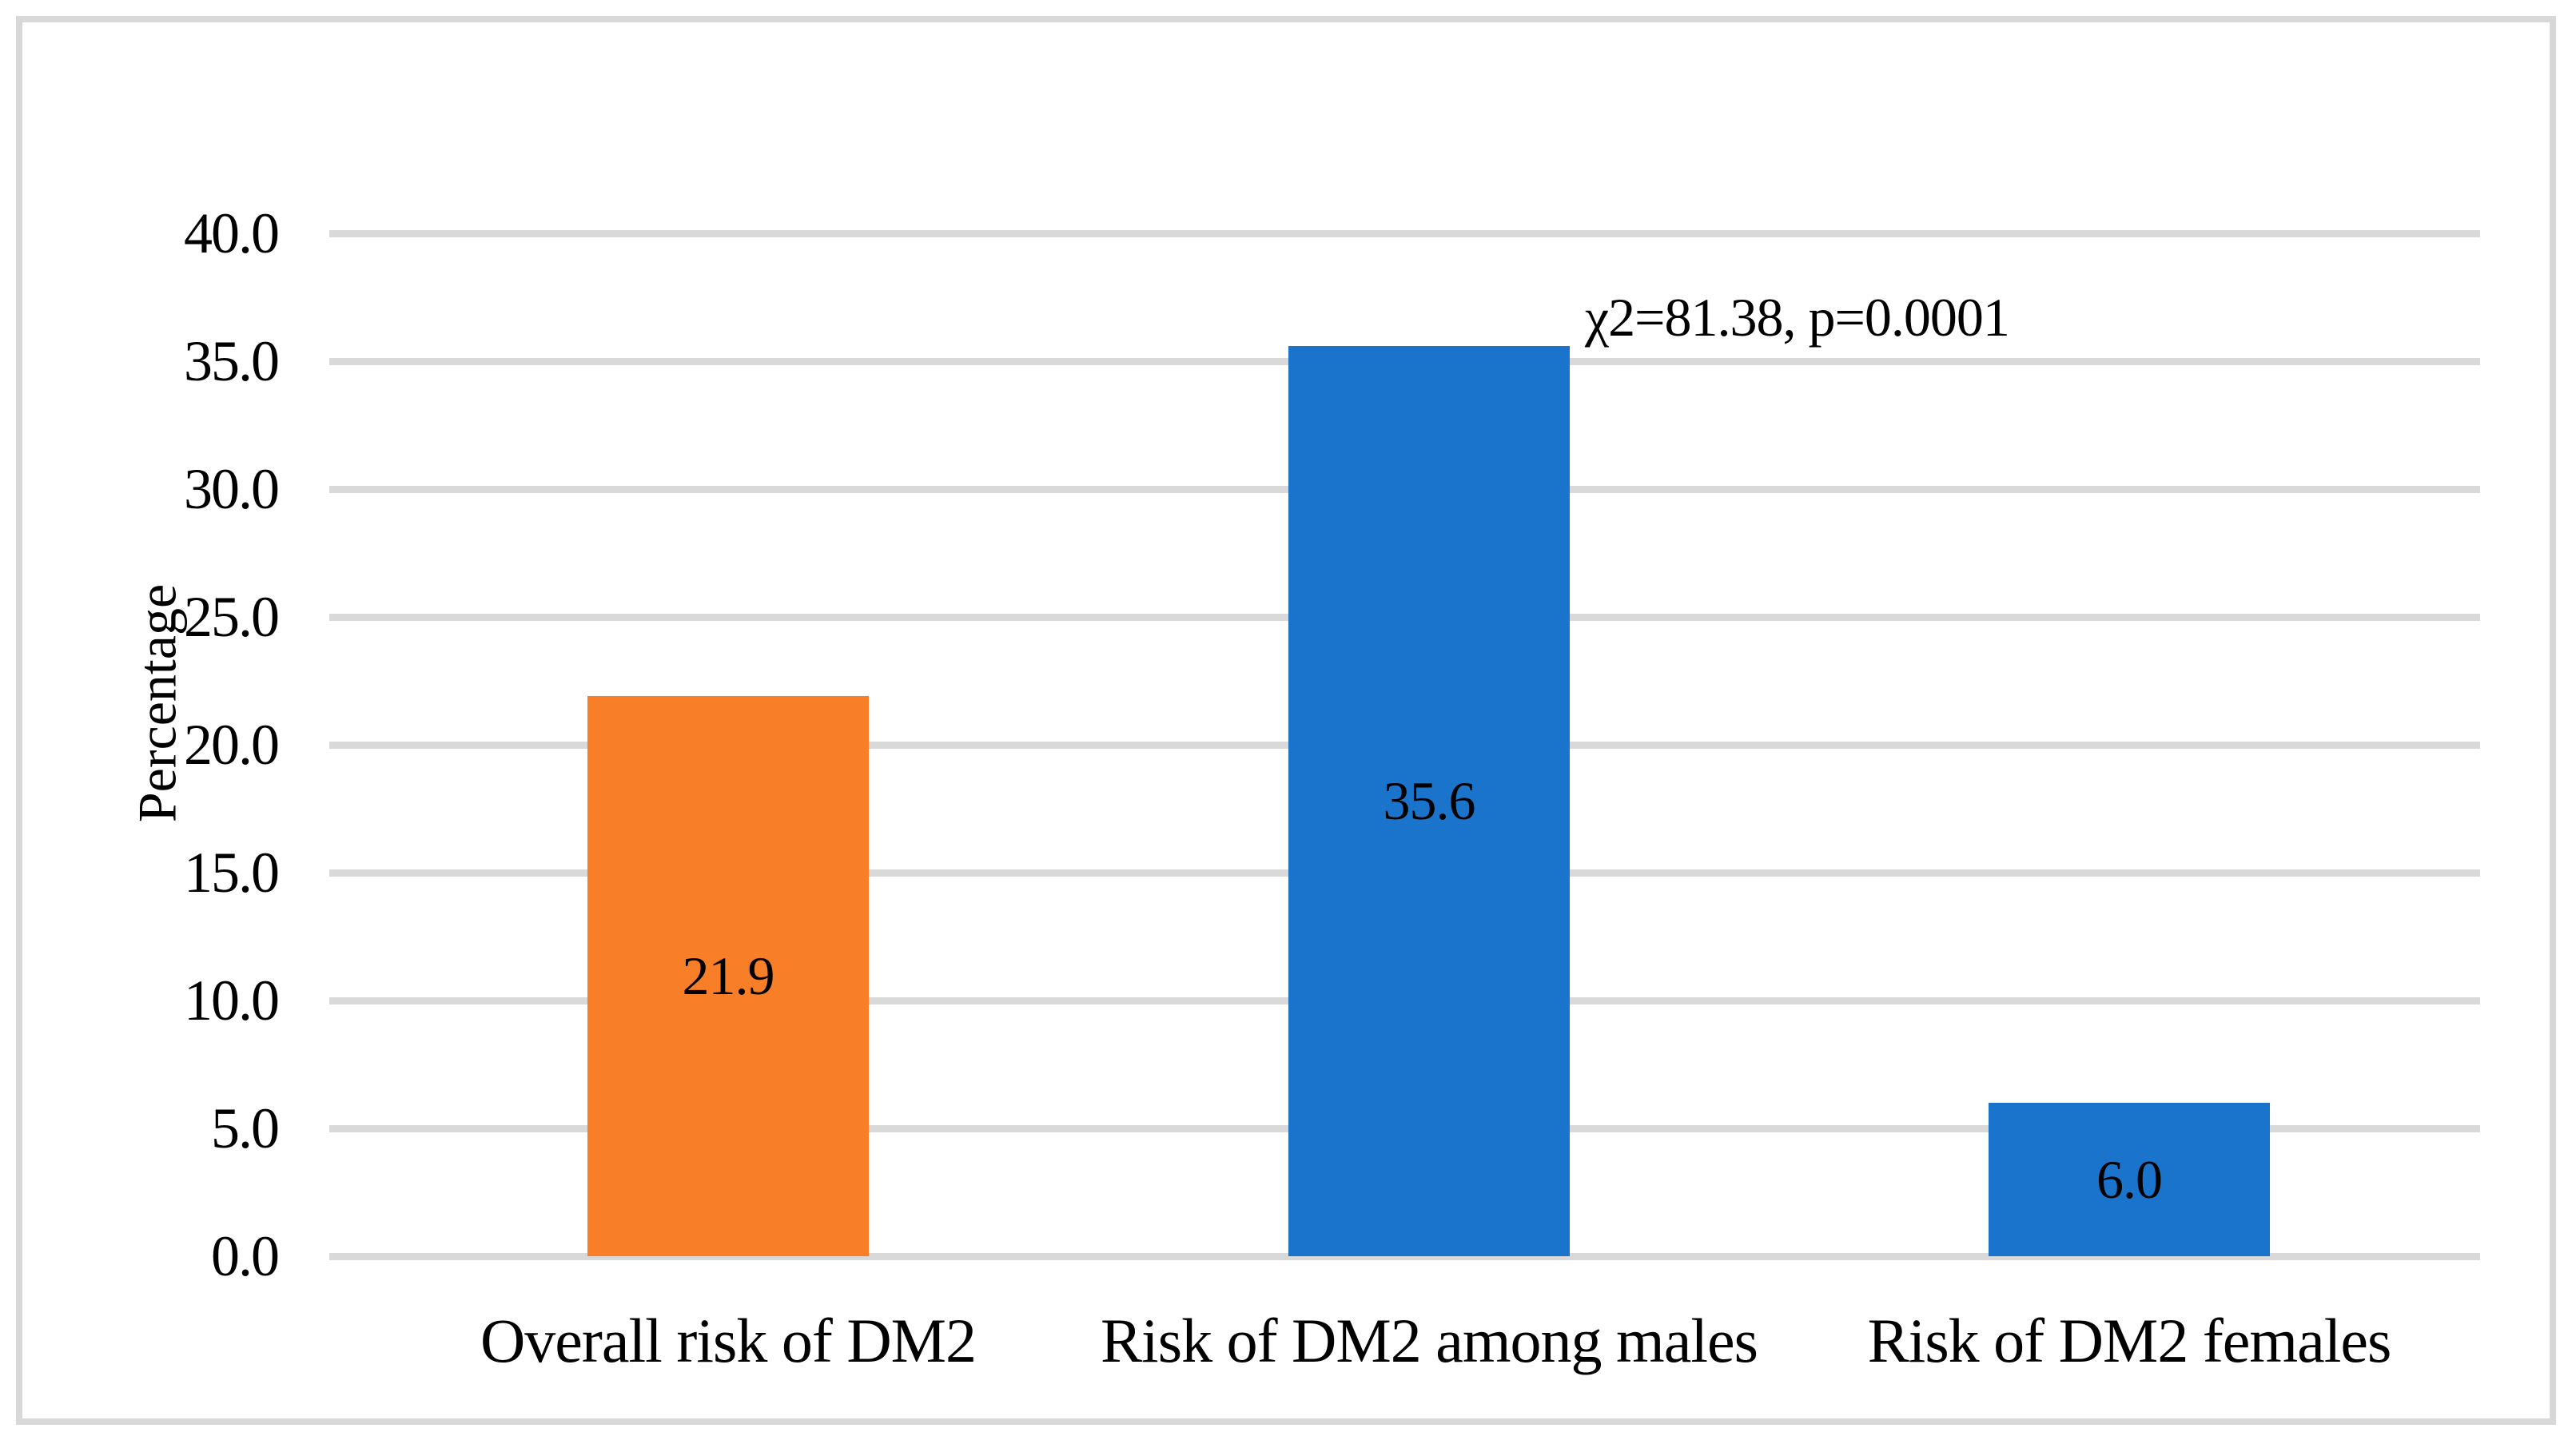 The image size is (2576, 1452). I want to click on bar: 6.0, so click(2129, 1179).